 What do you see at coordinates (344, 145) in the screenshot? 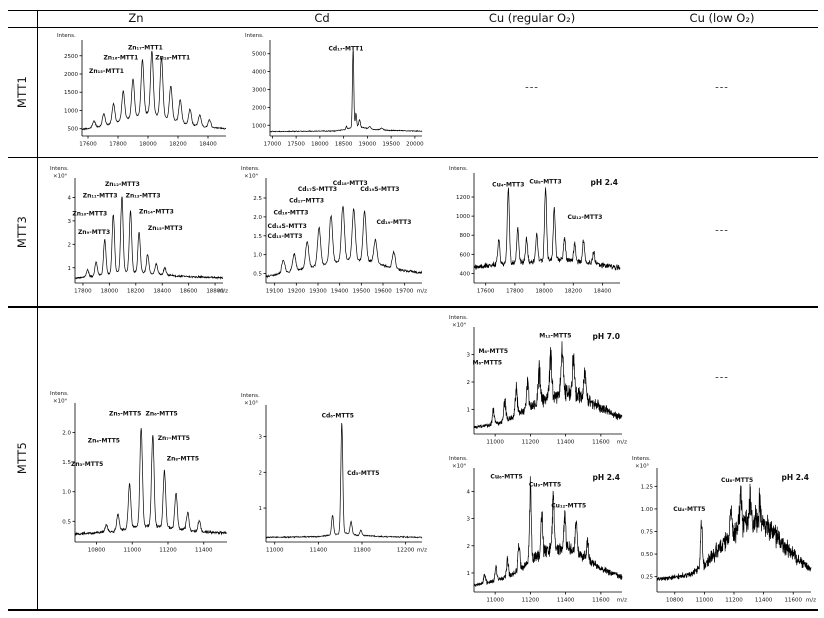
I see `x-tick-label: 18500` at bounding box center [344, 145].